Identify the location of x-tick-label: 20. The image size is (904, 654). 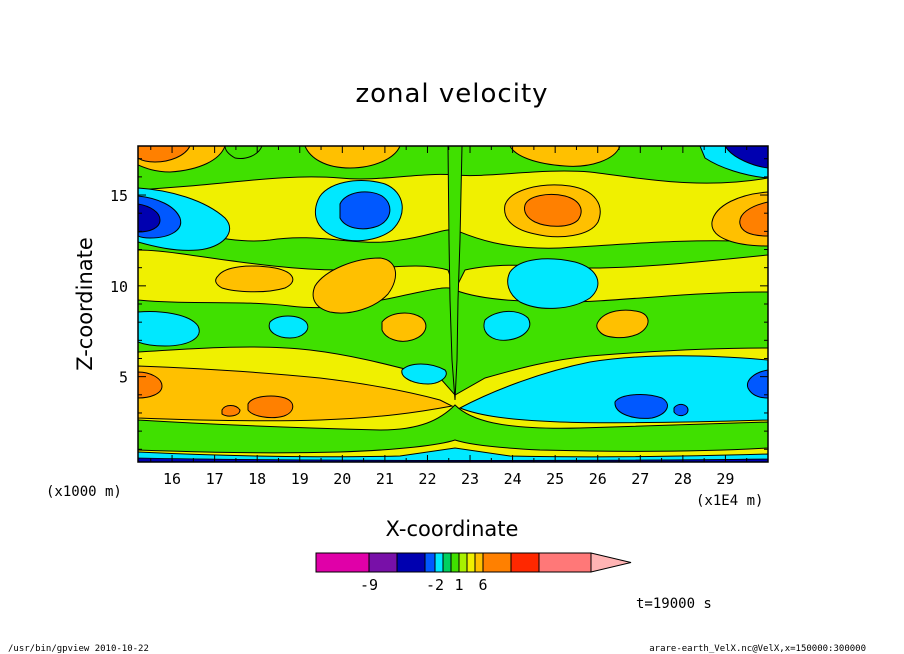
(342, 479).